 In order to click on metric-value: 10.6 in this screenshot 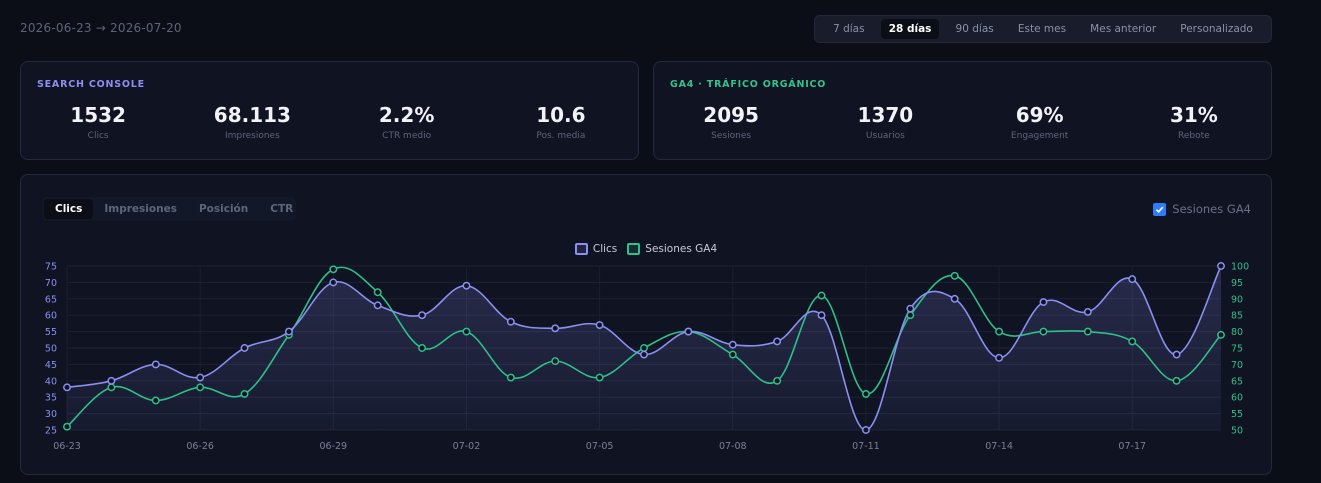, I will do `click(561, 115)`.